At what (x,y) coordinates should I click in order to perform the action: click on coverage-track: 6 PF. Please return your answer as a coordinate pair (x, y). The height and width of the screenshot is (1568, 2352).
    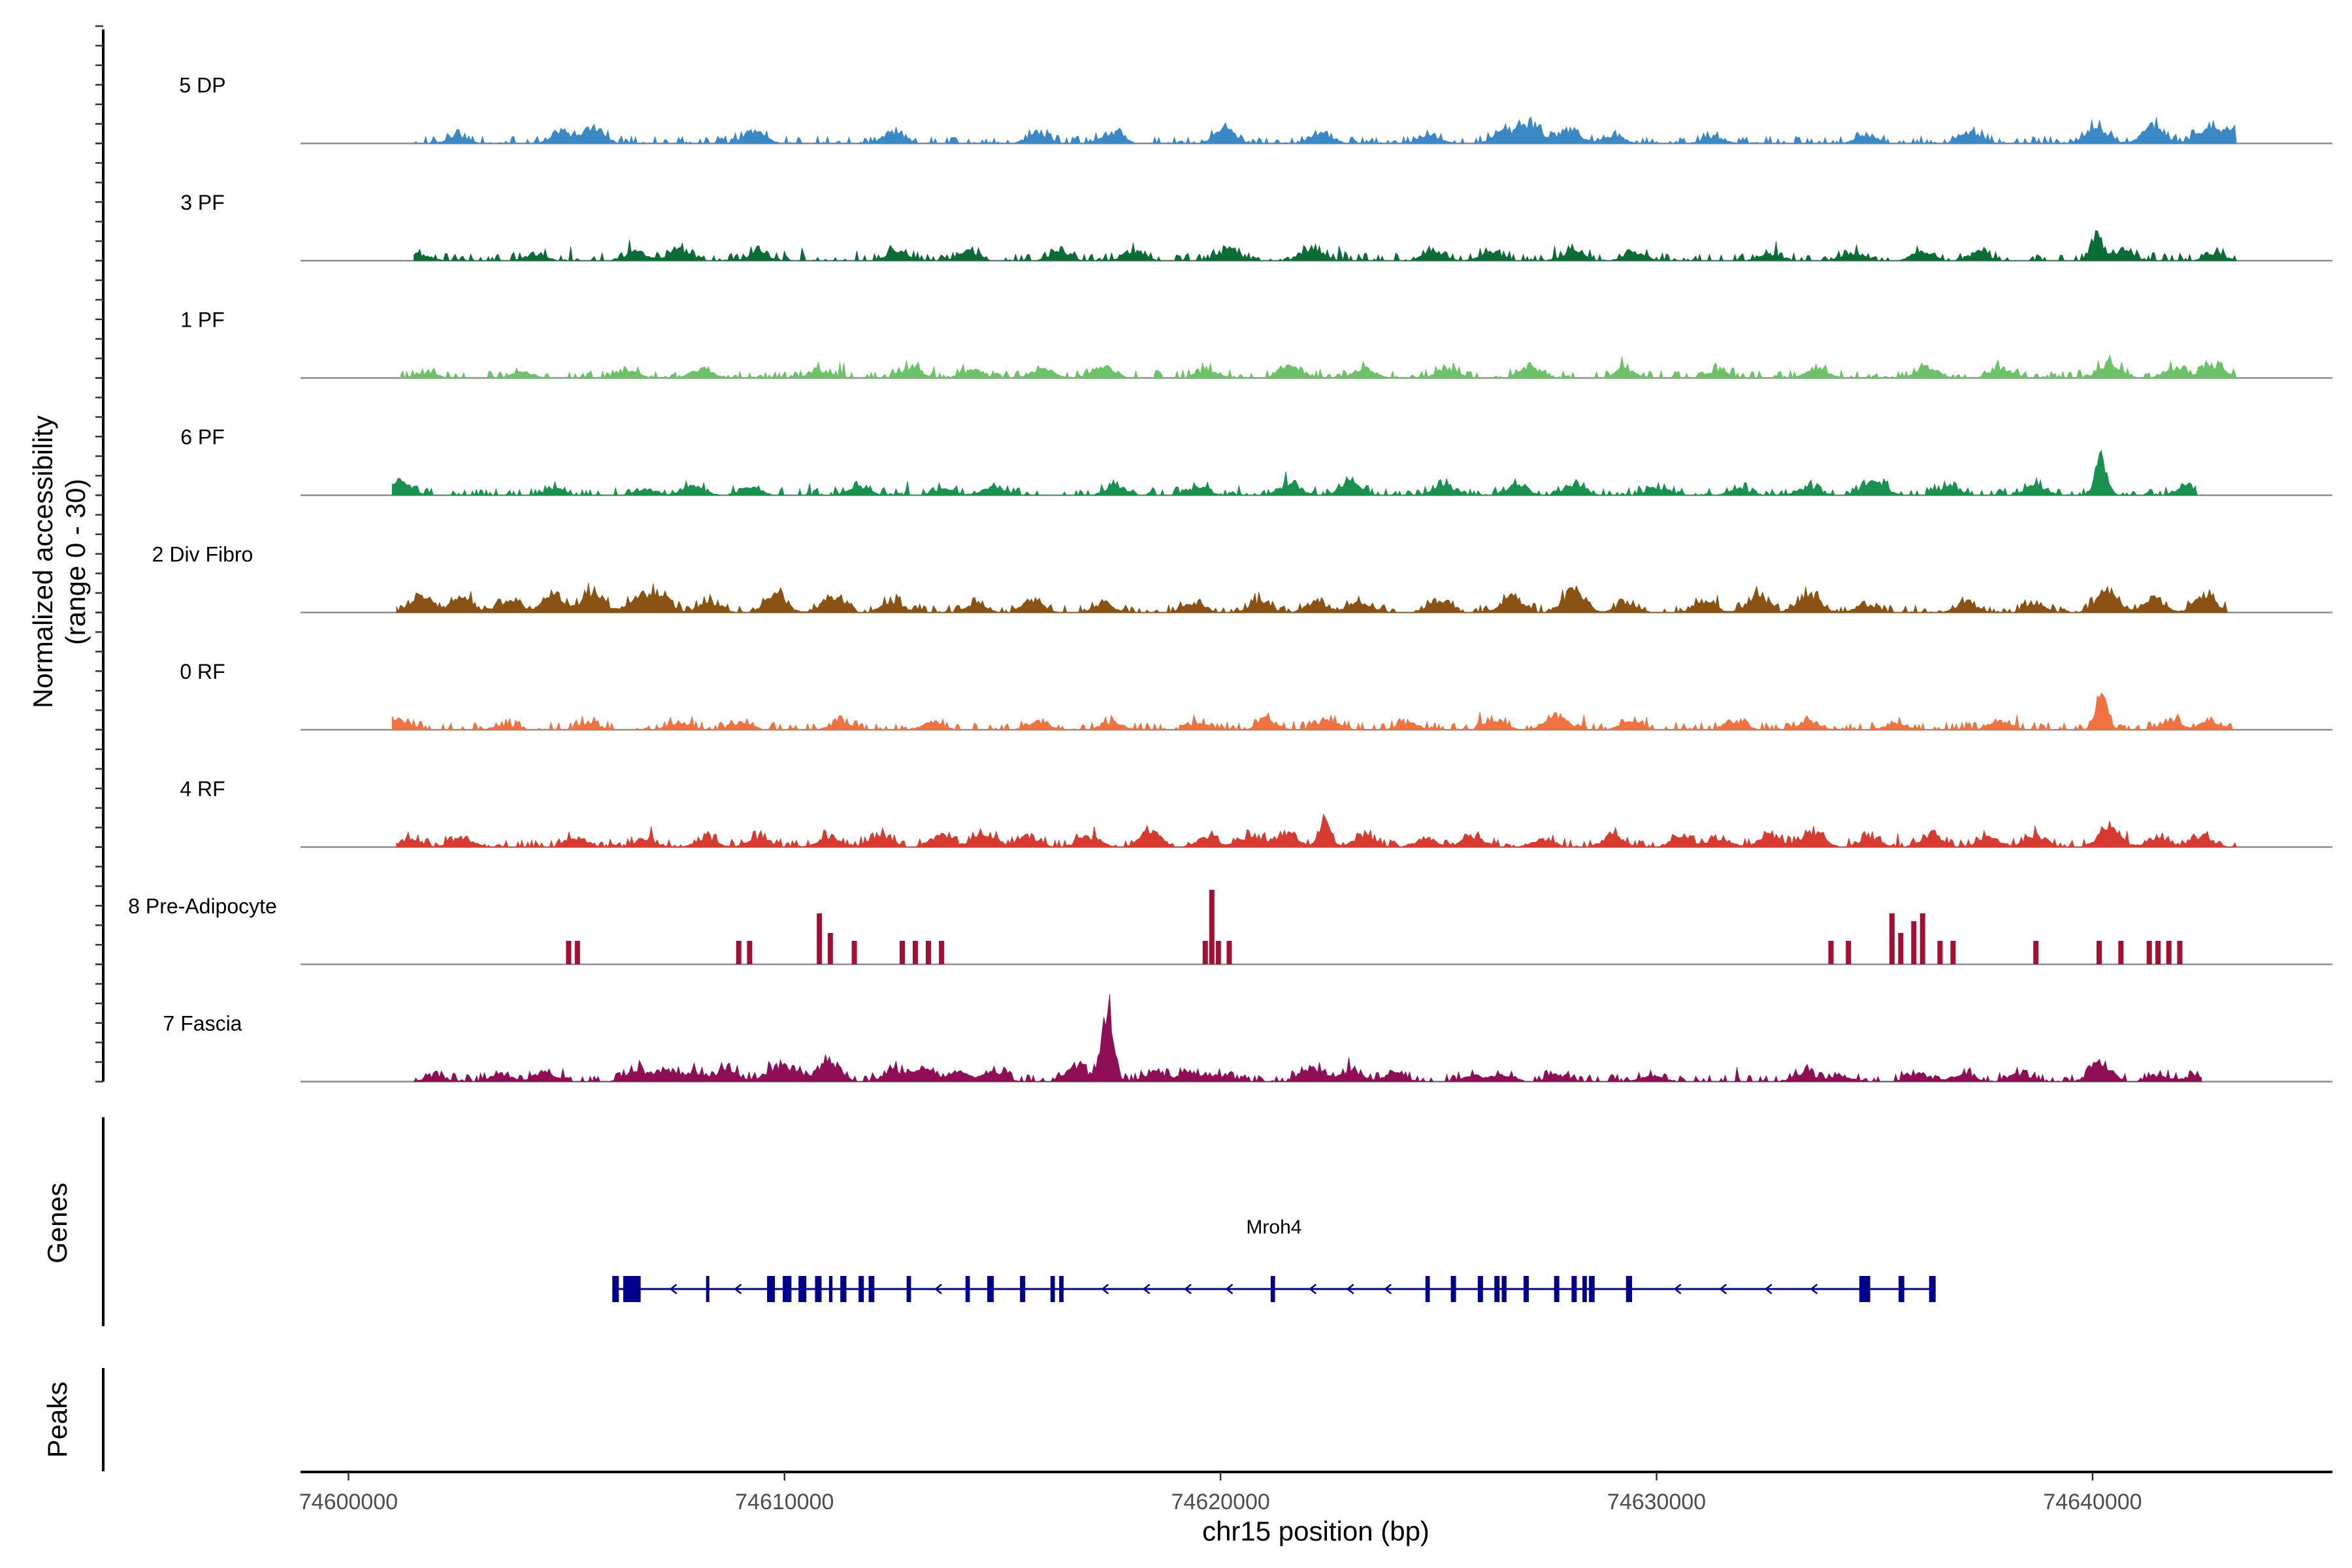
    Looking at the image, I should click on (1256, 461).